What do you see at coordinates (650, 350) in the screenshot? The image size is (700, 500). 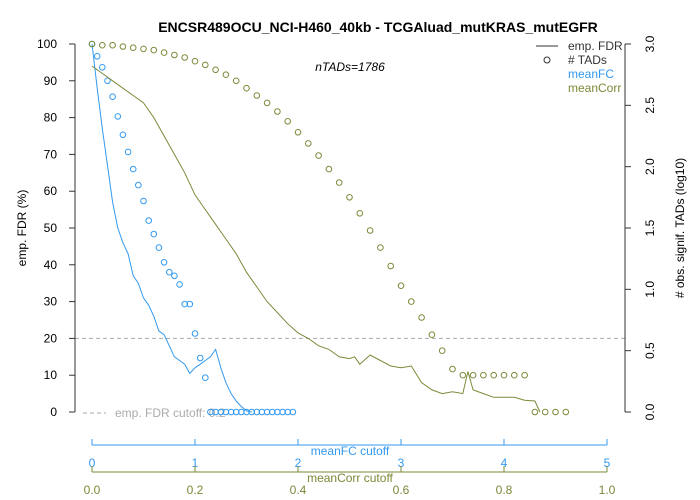 I see `right-tick-label-1: 0.5` at bounding box center [650, 350].